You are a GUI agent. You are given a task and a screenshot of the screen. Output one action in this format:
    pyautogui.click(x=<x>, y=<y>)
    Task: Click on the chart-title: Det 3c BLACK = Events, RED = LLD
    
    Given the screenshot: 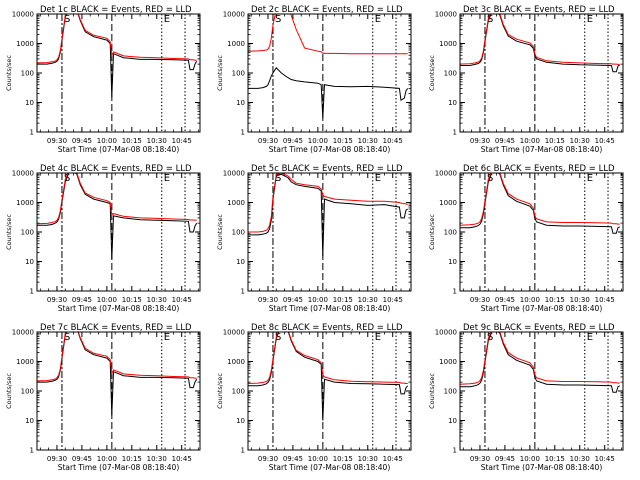 What is the action you would take?
    pyautogui.click(x=539, y=10)
    